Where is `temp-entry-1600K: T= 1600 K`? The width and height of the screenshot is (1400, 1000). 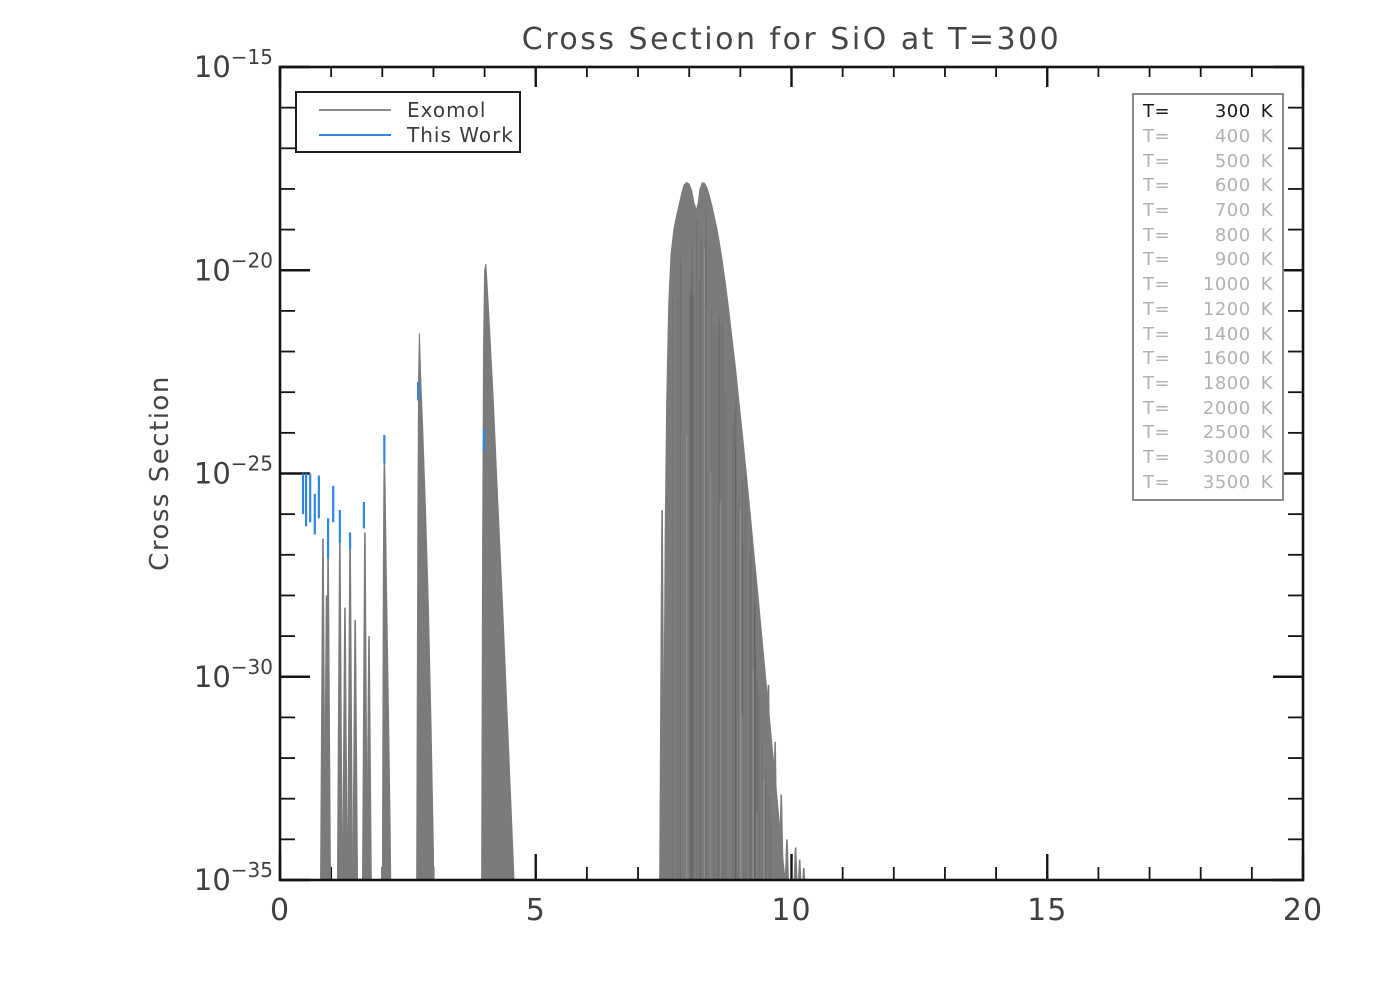 temp-entry-1600K: T= 1600 K is located at coordinates (1208, 358).